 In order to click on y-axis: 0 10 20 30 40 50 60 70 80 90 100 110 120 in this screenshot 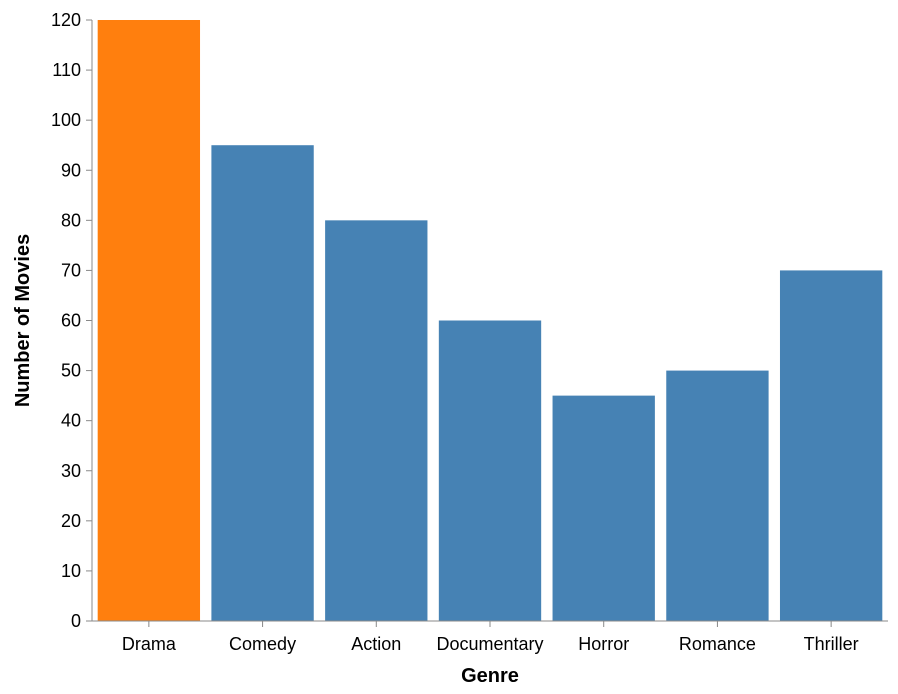, I will do `click(72, 320)`.